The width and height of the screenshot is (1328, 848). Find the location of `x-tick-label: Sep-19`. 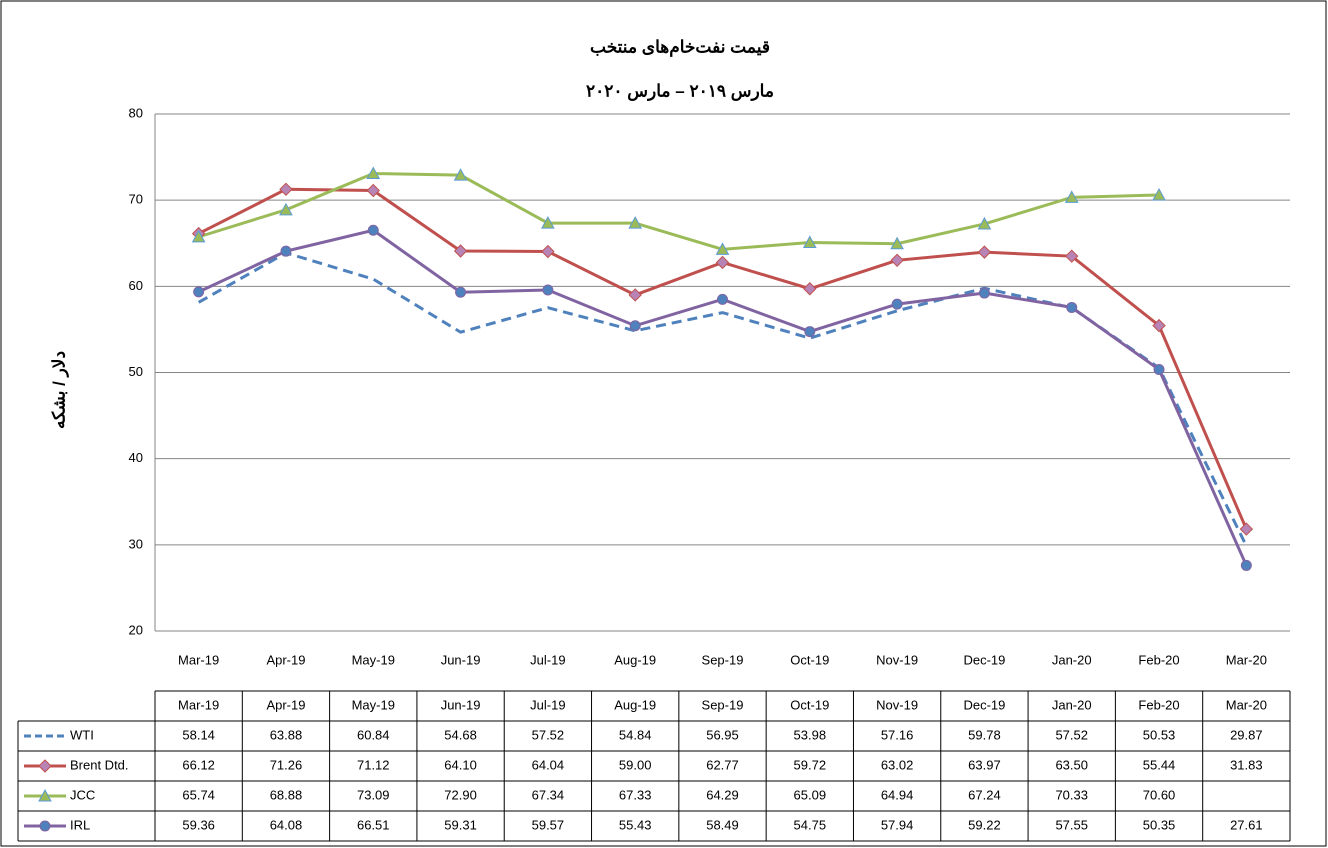

x-tick-label: Sep-19 is located at coordinates (723, 659).